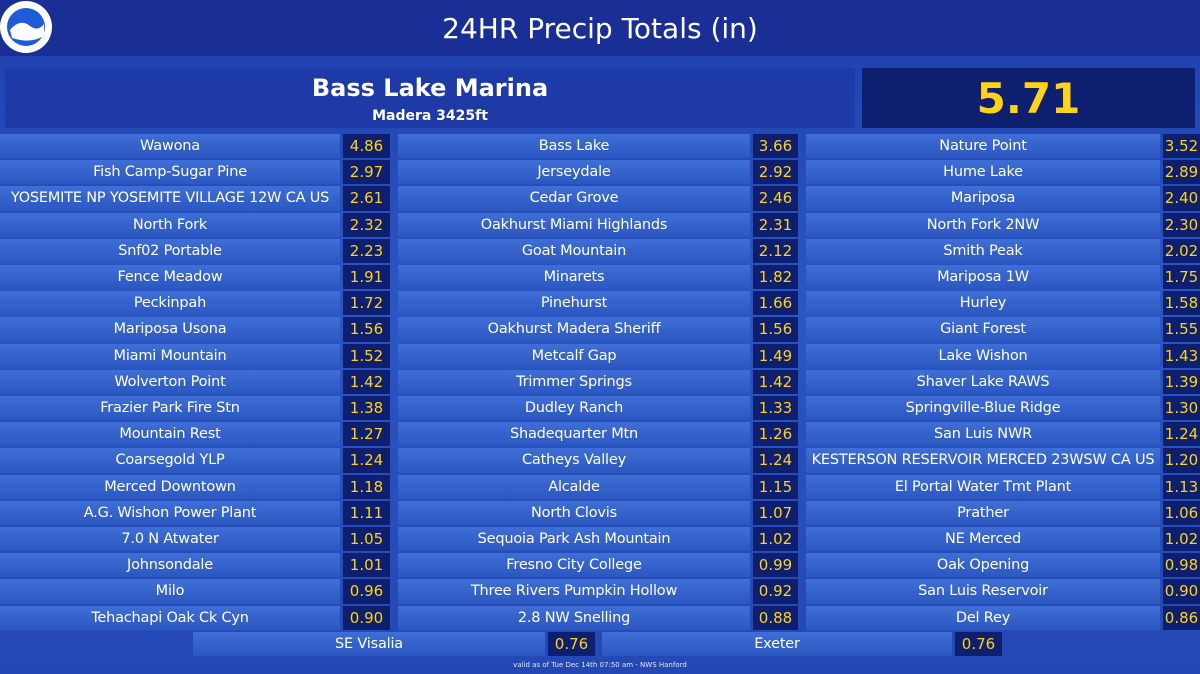 The width and height of the screenshot is (1200, 674). What do you see at coordinates (574, 381) in the screenshot?
I see `station-name: Trimmer Springs` at bounding box center [574, 381].